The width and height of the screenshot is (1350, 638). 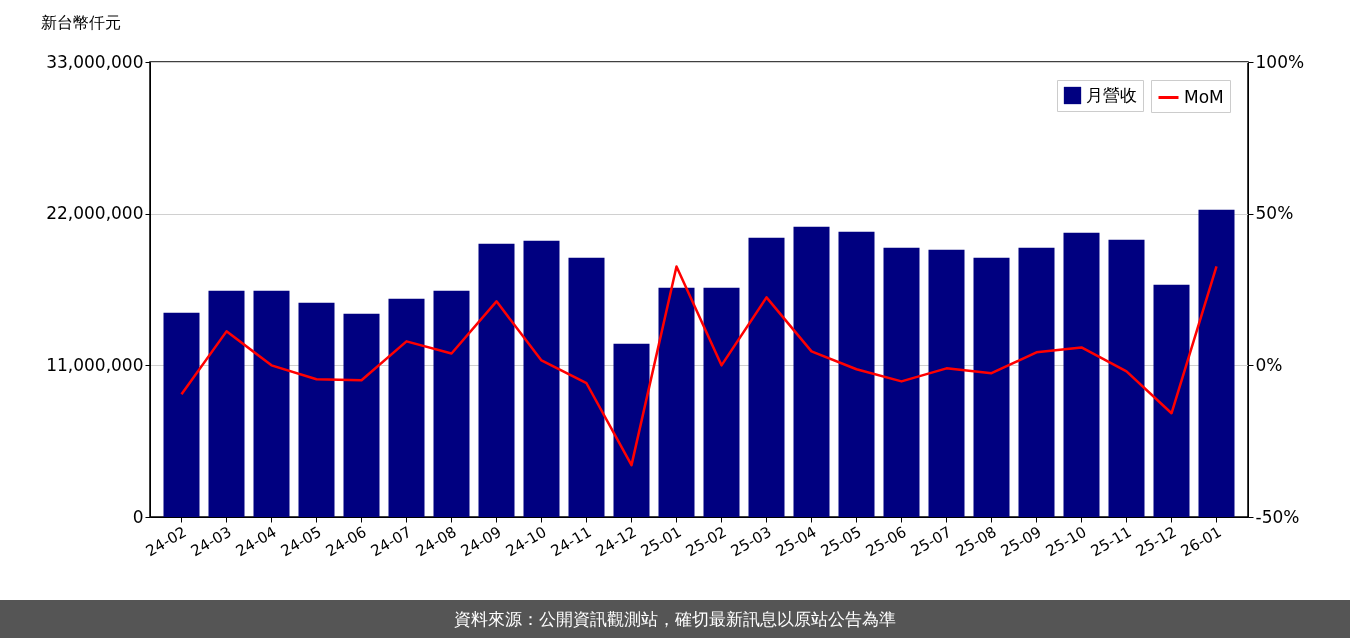 I want to click on legend-label: 月營收, so click(x=1111, y=94).